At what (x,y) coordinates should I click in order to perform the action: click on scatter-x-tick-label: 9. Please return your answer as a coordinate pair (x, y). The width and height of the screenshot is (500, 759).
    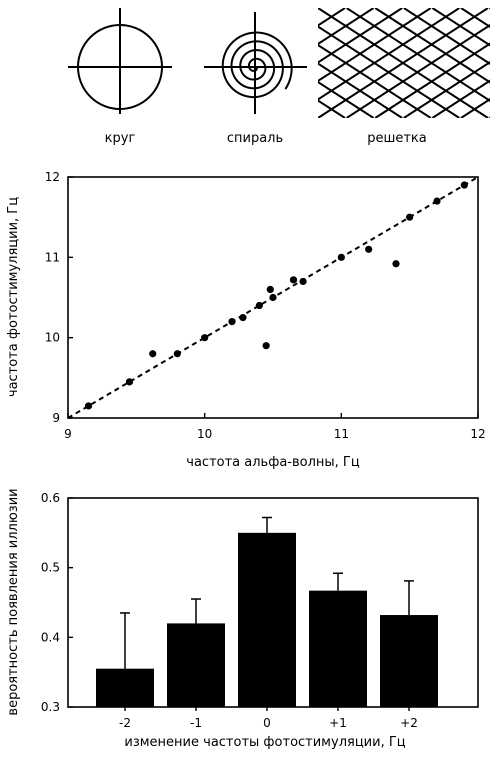
    Looking at the image, I should click on (68, 434).